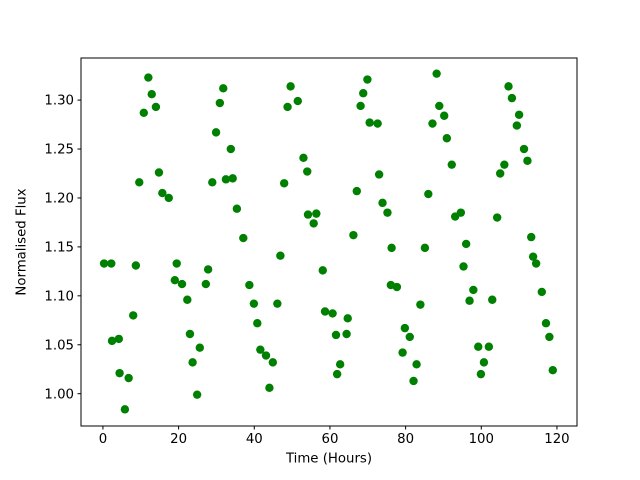  What do you see at coordinates (254, 439) in the screenshot?
I see `x-tick-label: 40` at bounding box center [254, 439].